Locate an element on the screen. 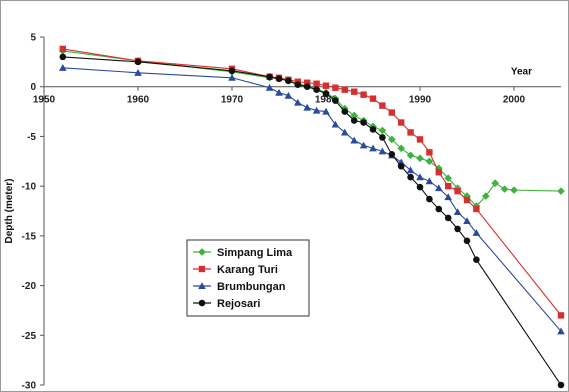 The width and height of the screenshot is (569, 392). legend-label-simpang-lima: Simpang Lima is located at coordinates (255, 253).